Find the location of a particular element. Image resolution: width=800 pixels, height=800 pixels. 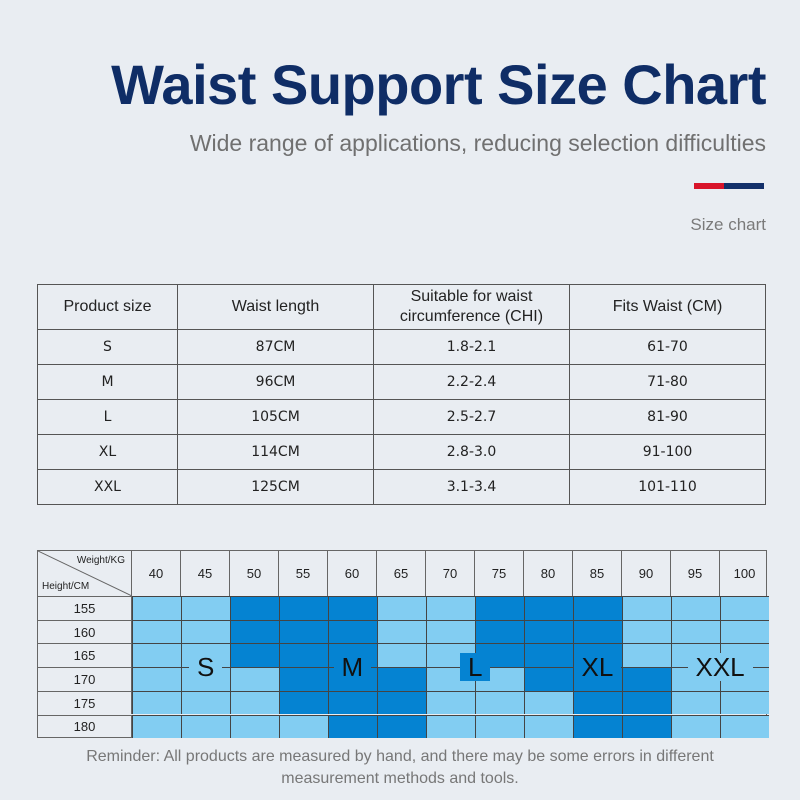

weight-header-cell: 85 is located at coordinates (597, 573).